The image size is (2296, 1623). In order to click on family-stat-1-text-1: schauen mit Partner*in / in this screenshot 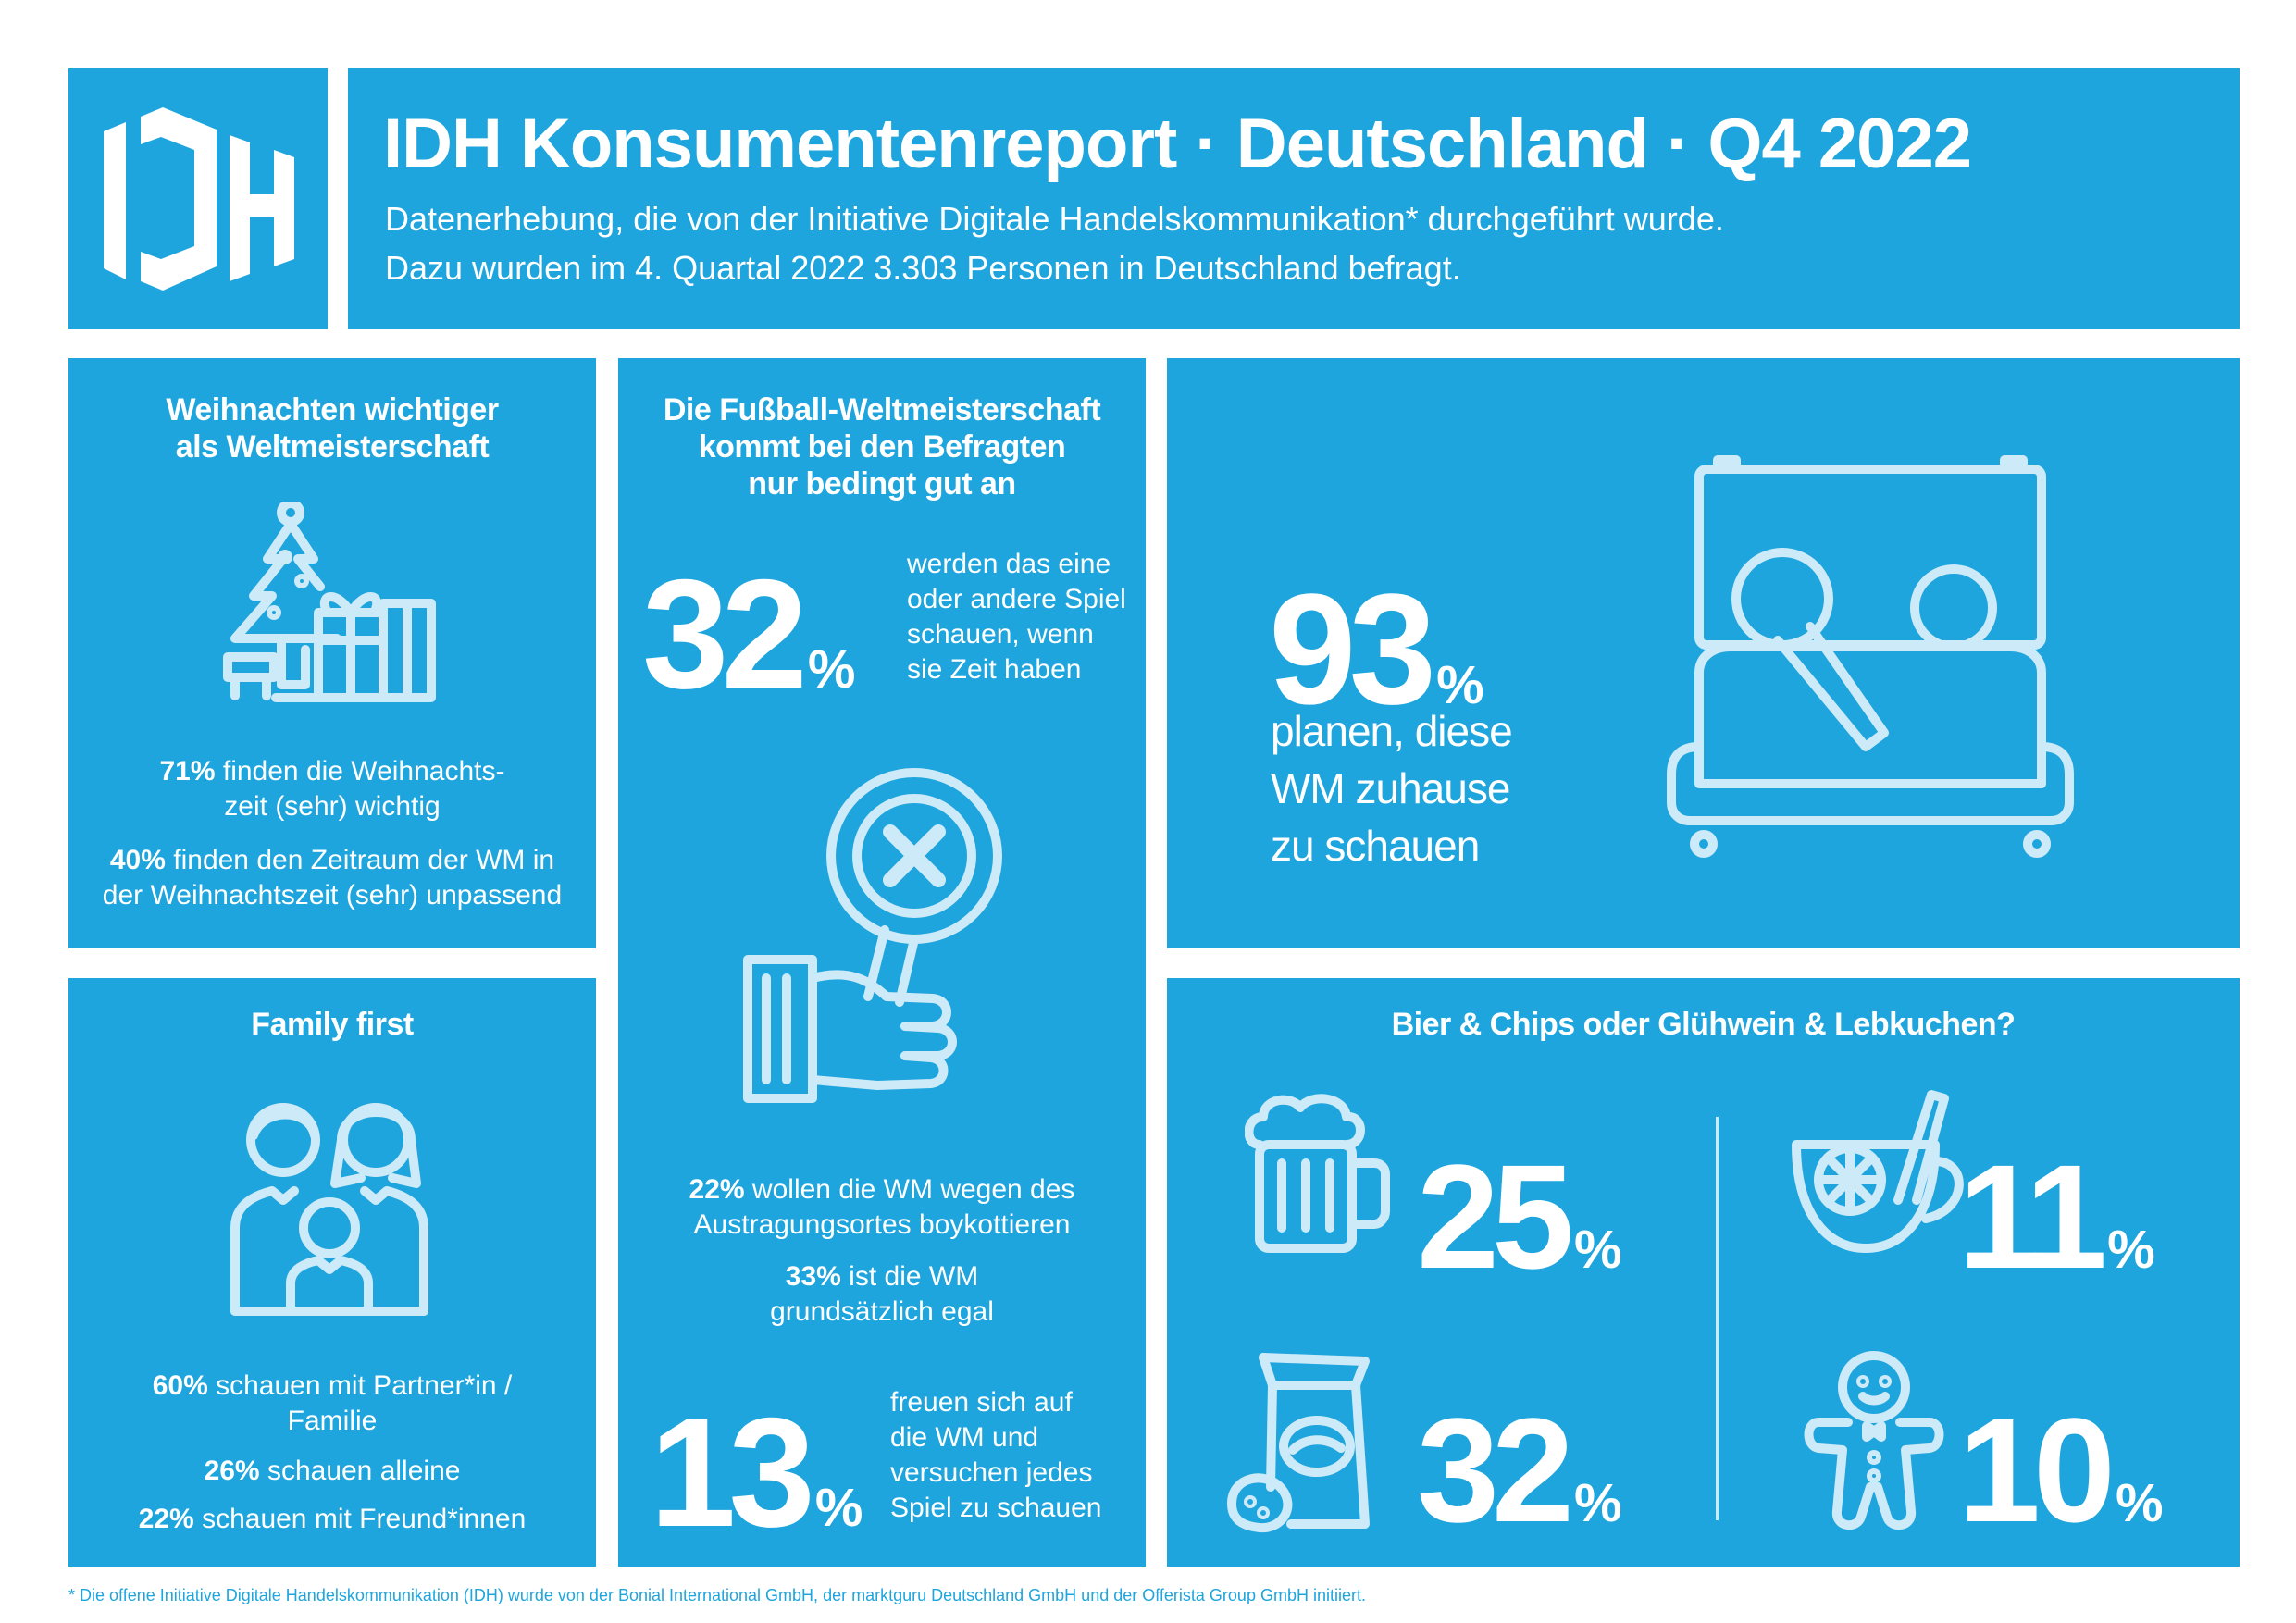, I will do `click(360, 1385)`.